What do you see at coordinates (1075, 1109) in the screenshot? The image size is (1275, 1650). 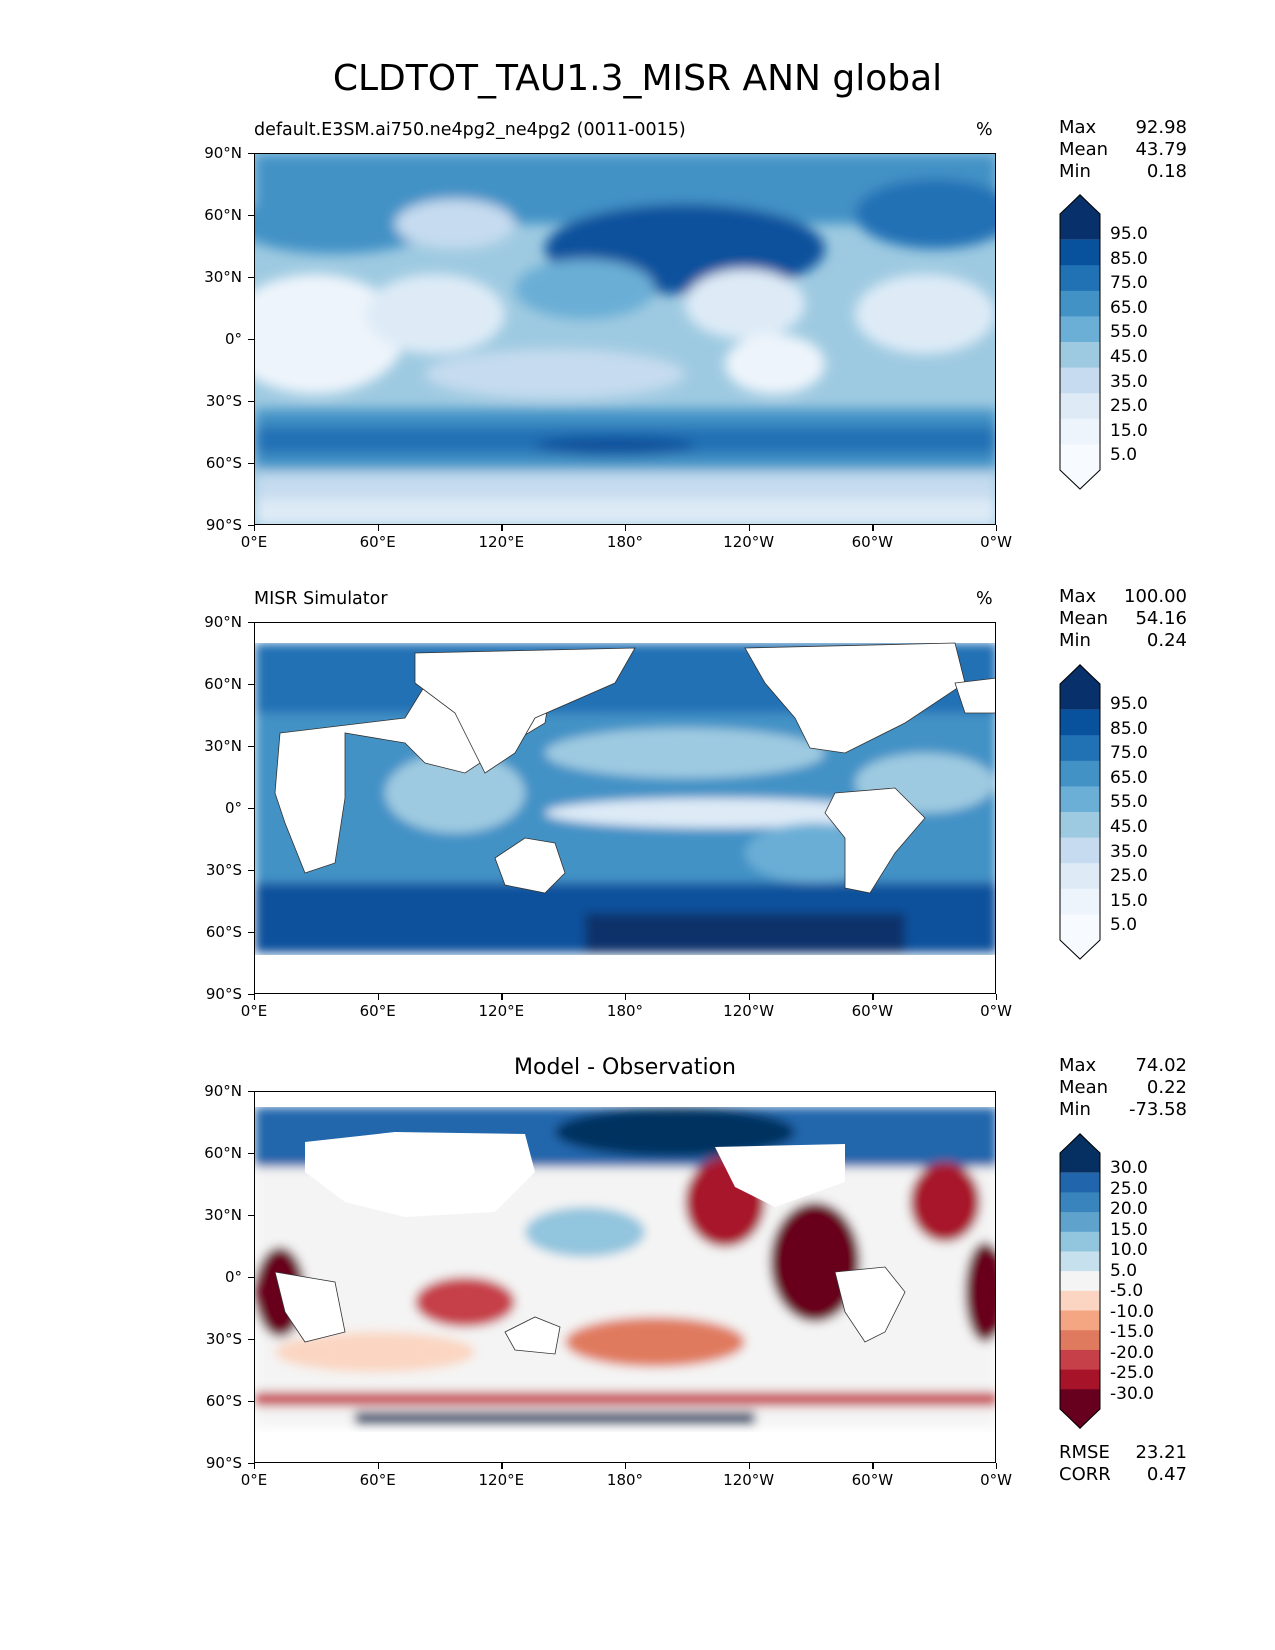 I see `stat-label: Min` at bounding box center [1075, 1109].